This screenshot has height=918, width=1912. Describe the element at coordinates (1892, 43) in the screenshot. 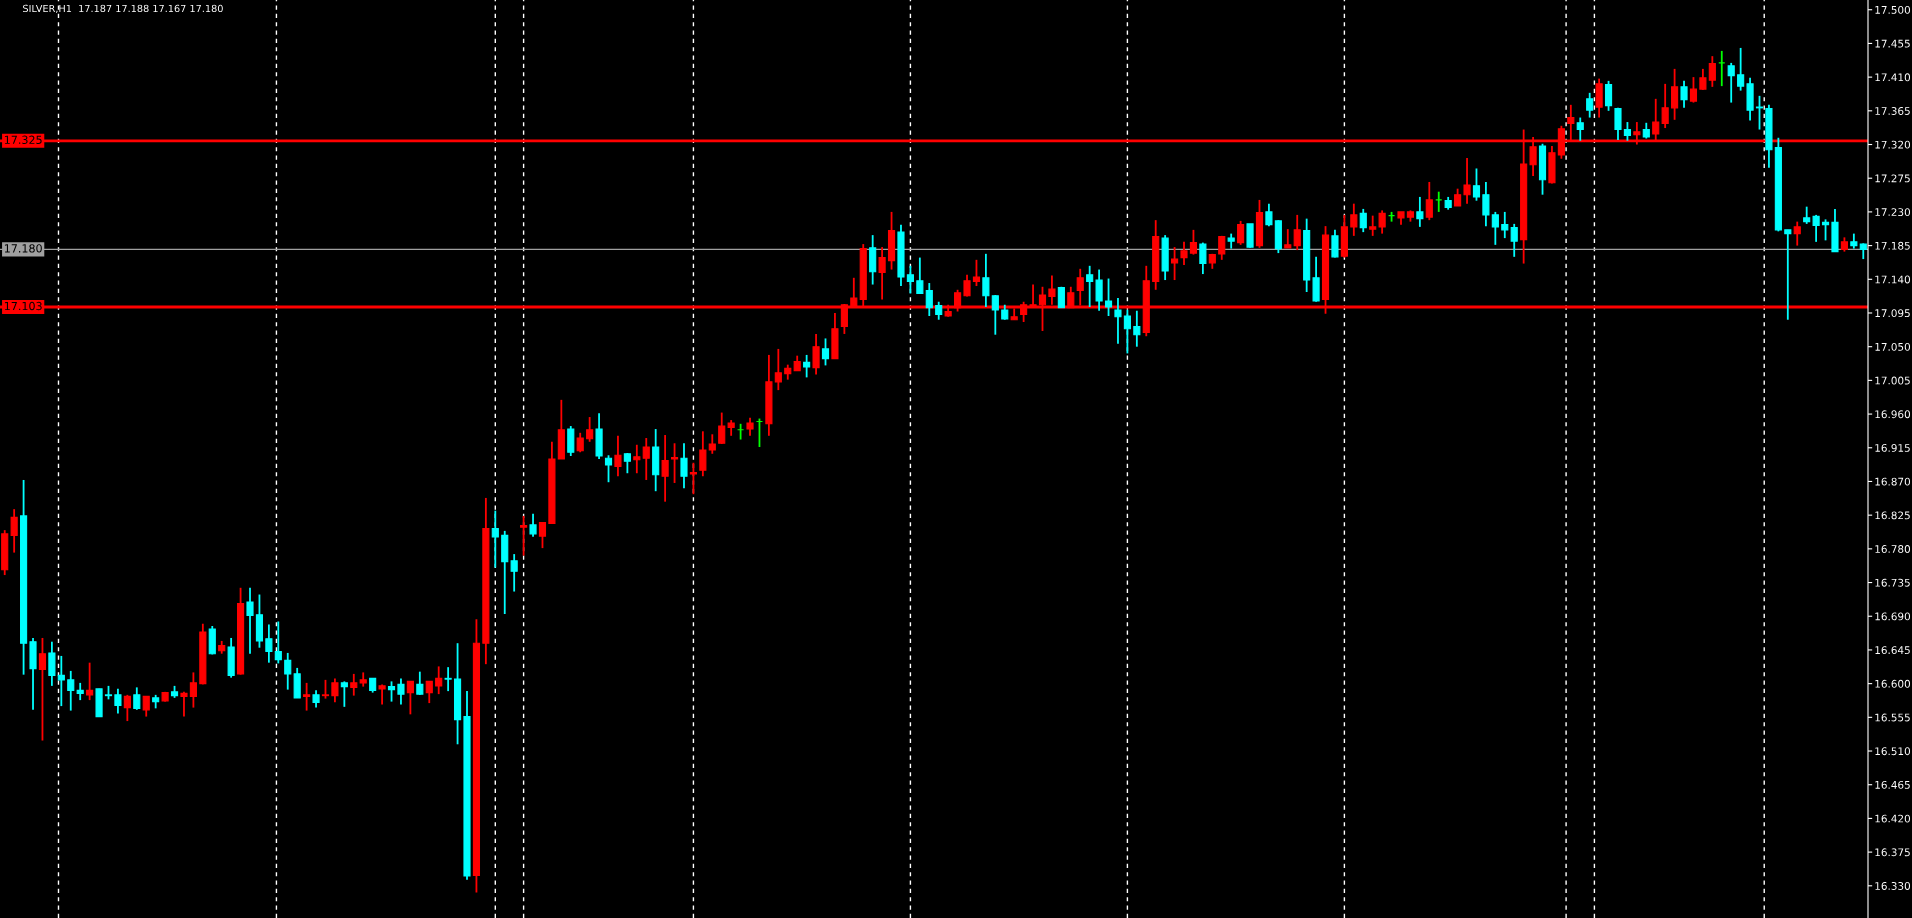

I see `y-tick-label: 17.455` at that location.